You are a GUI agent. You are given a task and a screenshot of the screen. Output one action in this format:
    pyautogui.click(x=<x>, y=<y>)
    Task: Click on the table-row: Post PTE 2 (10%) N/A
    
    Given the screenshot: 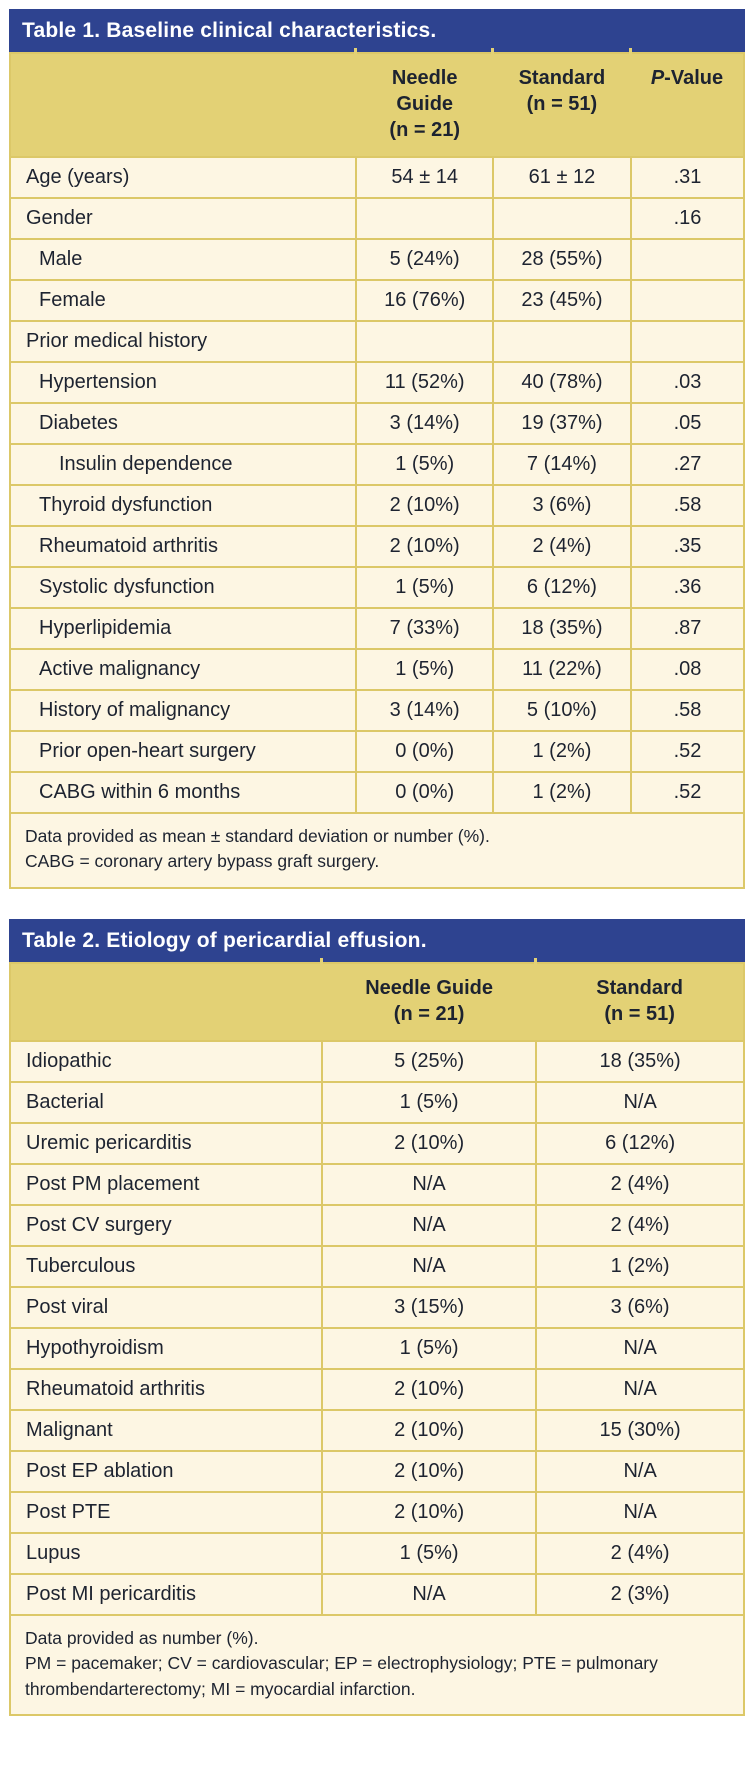 What is the action you would take?
    pyautogui.click(x=377, y=1512)
    